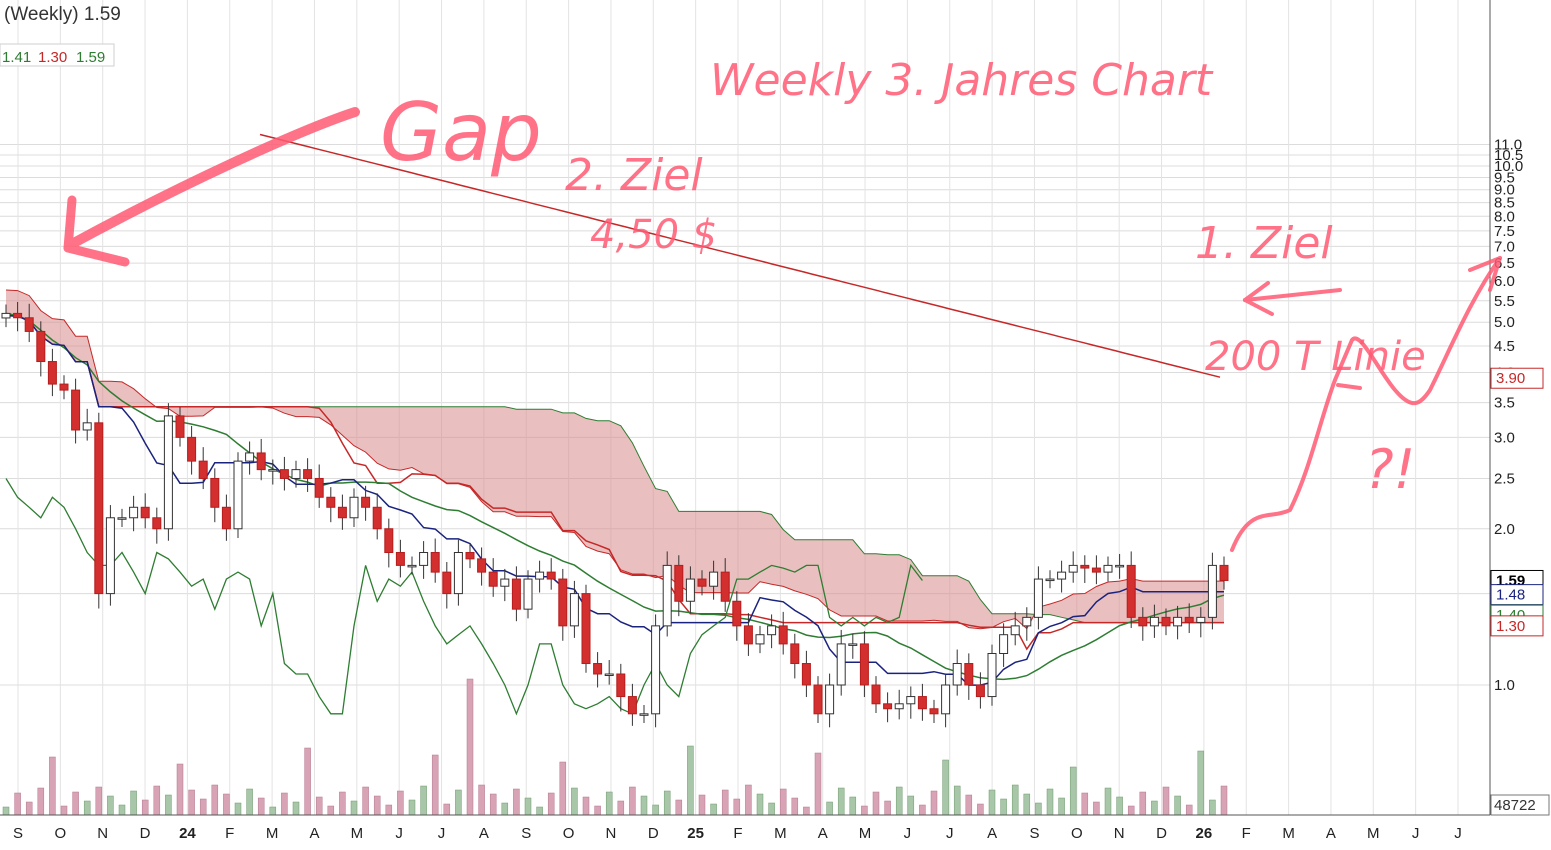 The height and width of the screenshot is (850, 1551). I want to click on volume-bars, so click(615, 746).